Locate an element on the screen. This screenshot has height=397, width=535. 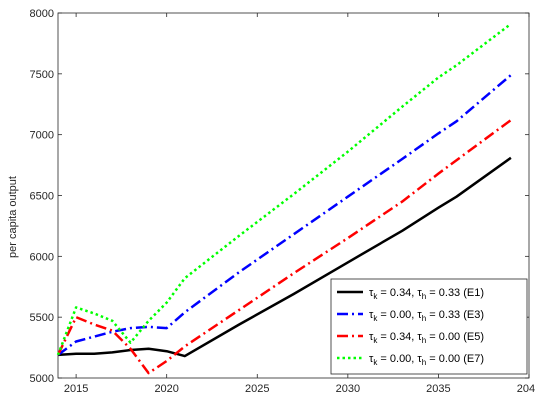
legend-label-1: τk = 0.34, τh = 0.33 (E1) is located at coordinates (426, 294).